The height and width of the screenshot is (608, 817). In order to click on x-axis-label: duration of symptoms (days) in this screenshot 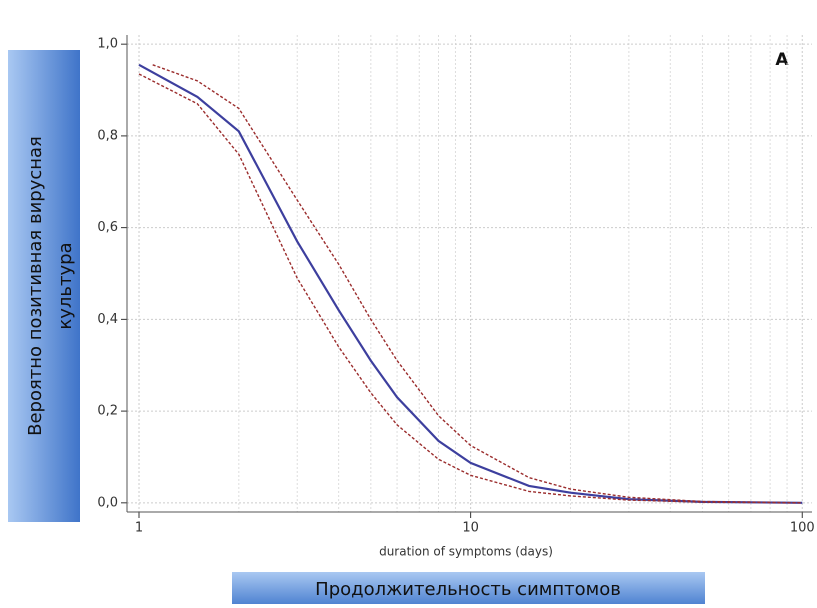, I will do `click(466, 552)`.